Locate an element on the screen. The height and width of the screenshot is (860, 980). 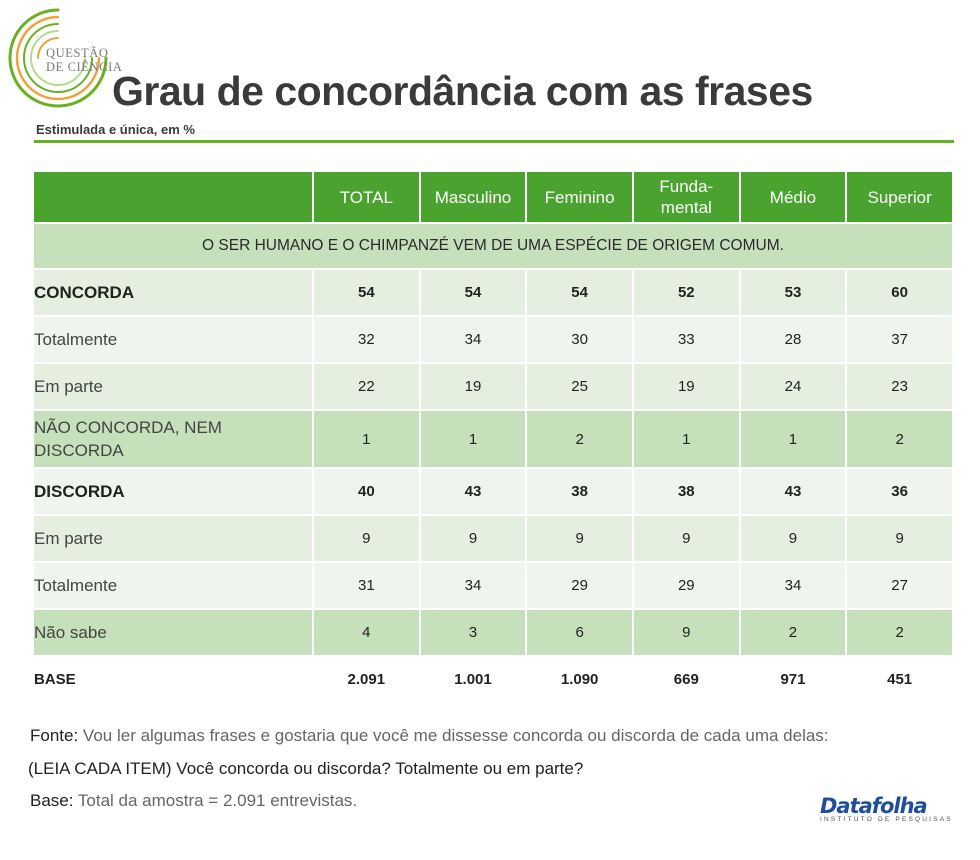
row-label: NÃO CONCORDA, NEM DISCORDA is located at coordinates (173, 439).